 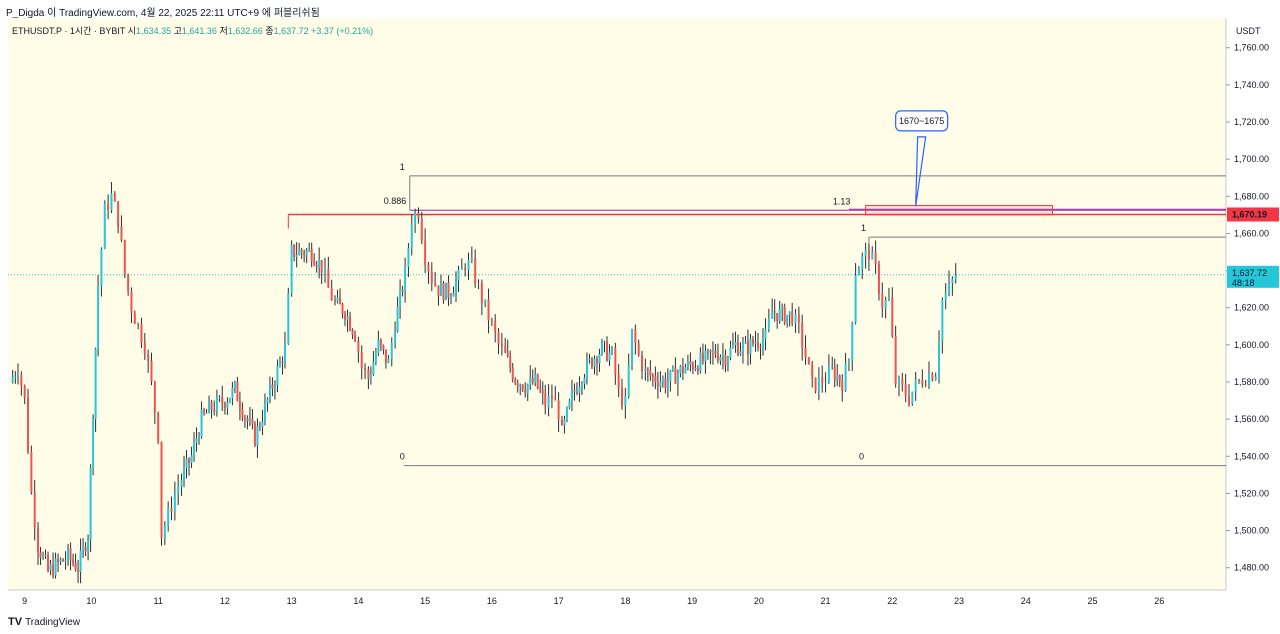 What do you see at coordinates (154, 31) in the screenshot?
I see `open-value: 1,634.35` at bounding box center [154, 31].